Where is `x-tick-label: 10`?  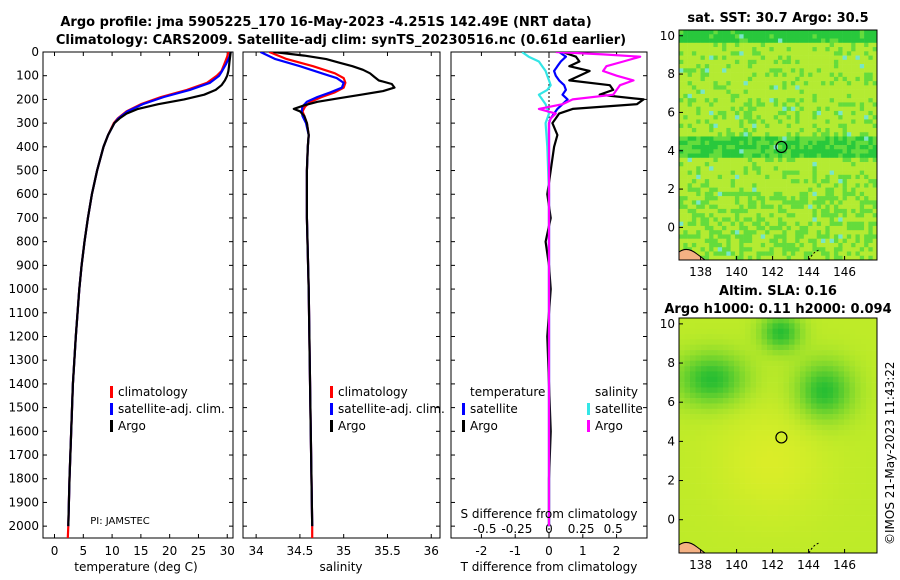
x-tick-label: 10 is located at coordinates (111, 551).